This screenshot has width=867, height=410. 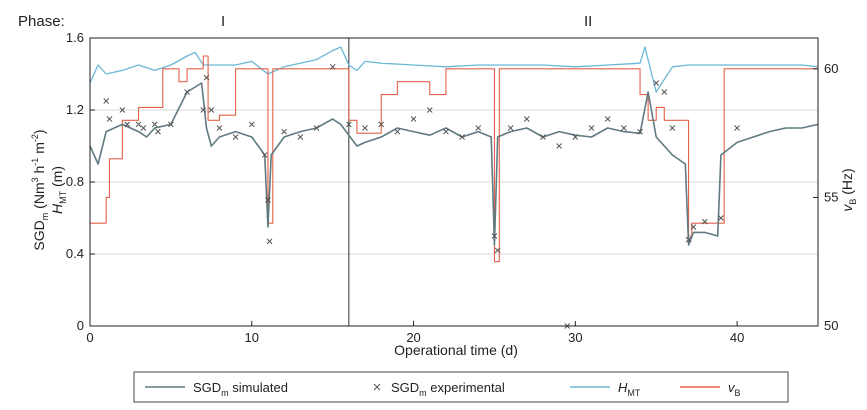 I want to click on x-tick-label: 40, so click(x=737, y=337).